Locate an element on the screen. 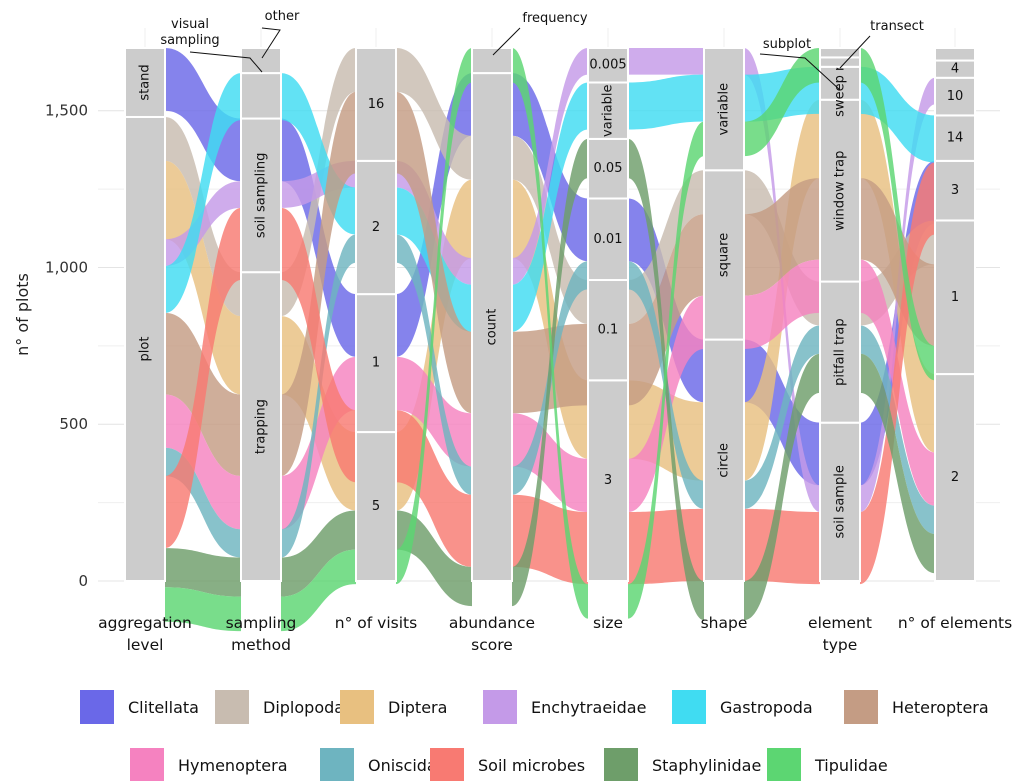  y-axis: 0 500 1,000 1,500 n° of plots is located at coordinates (50, 346).